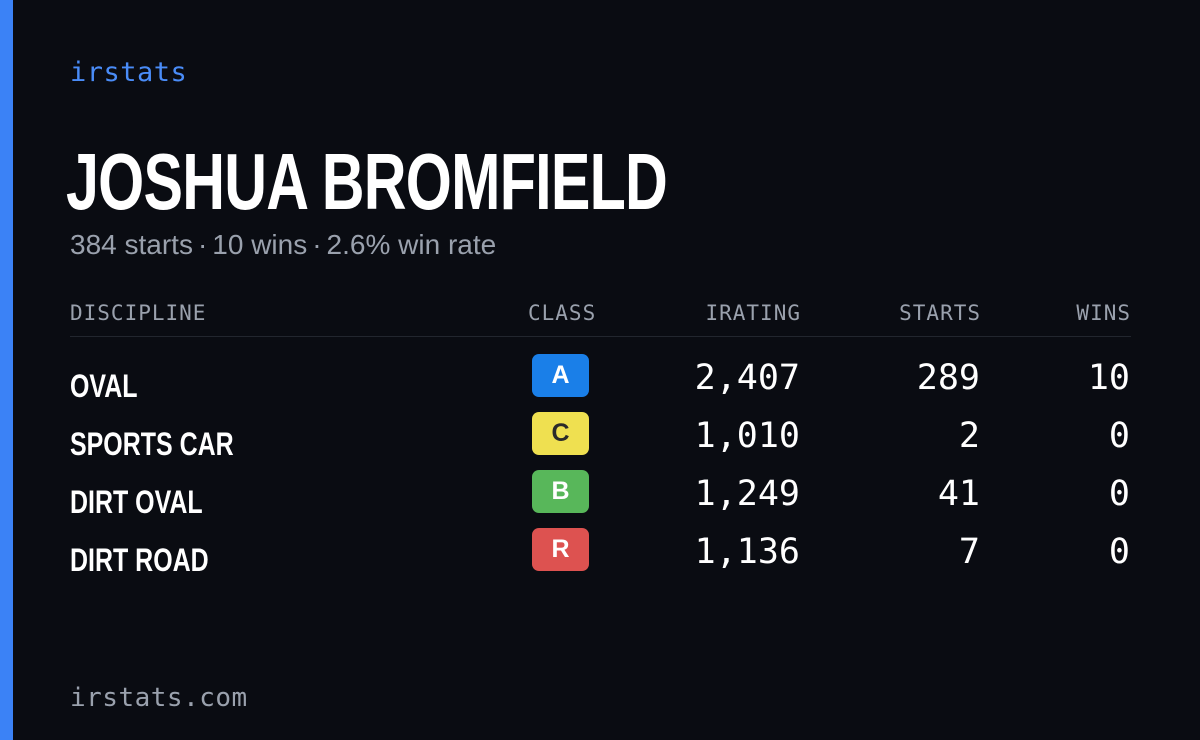 Image resolution: width=1200 pixels, height=740 pixels. I want to click on row-irating: 1,136, so click(747, 552).